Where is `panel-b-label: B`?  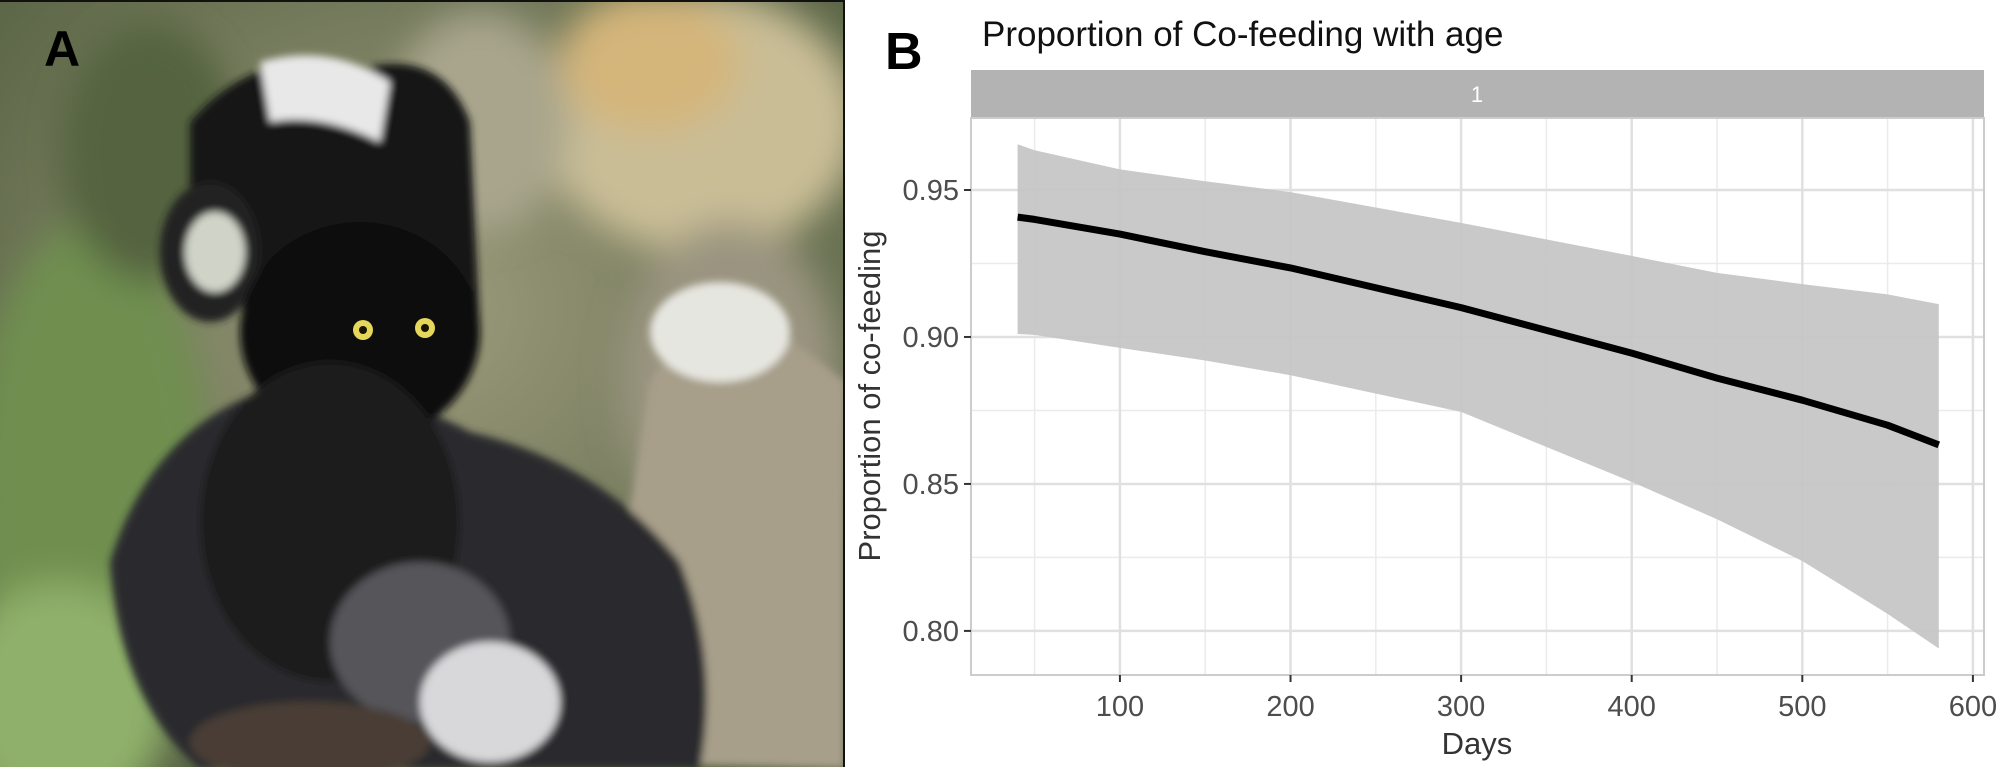 panel-b-label: B is located at coordinates (904, 52).